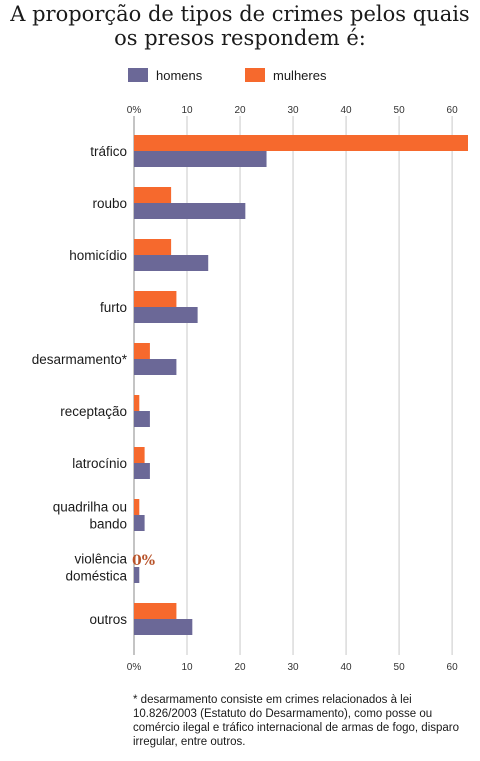 Image resolution: width=480 pixels, height=761 pixels. What do you see at coordinates (240, 110) in the screenshot?
I see `tick-label-top-20: 20` at bounding box center [240, 110].